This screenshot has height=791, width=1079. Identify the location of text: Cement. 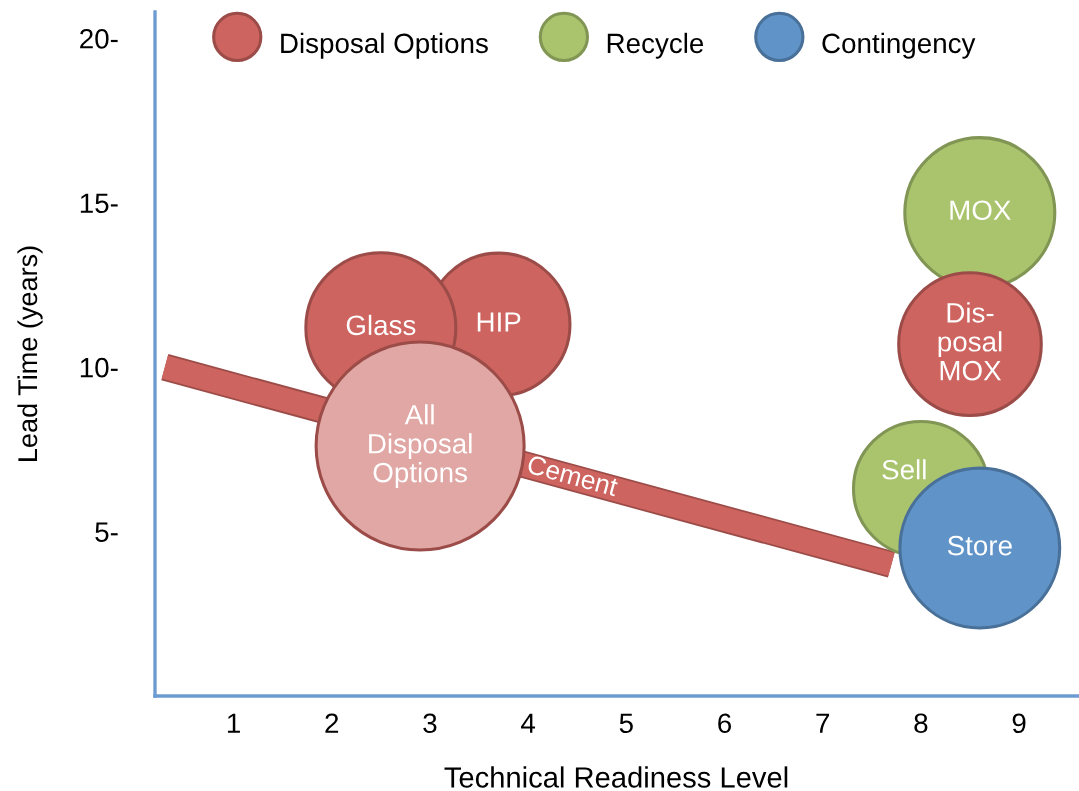
(573, 475).